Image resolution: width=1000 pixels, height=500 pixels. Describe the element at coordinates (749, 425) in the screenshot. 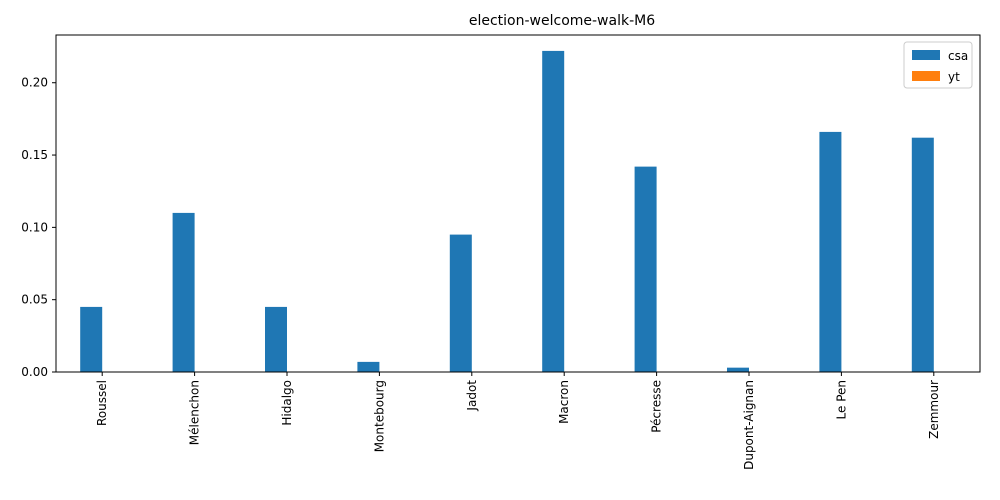

I see `x-tick-label: Dupont-Aignan` at that location.